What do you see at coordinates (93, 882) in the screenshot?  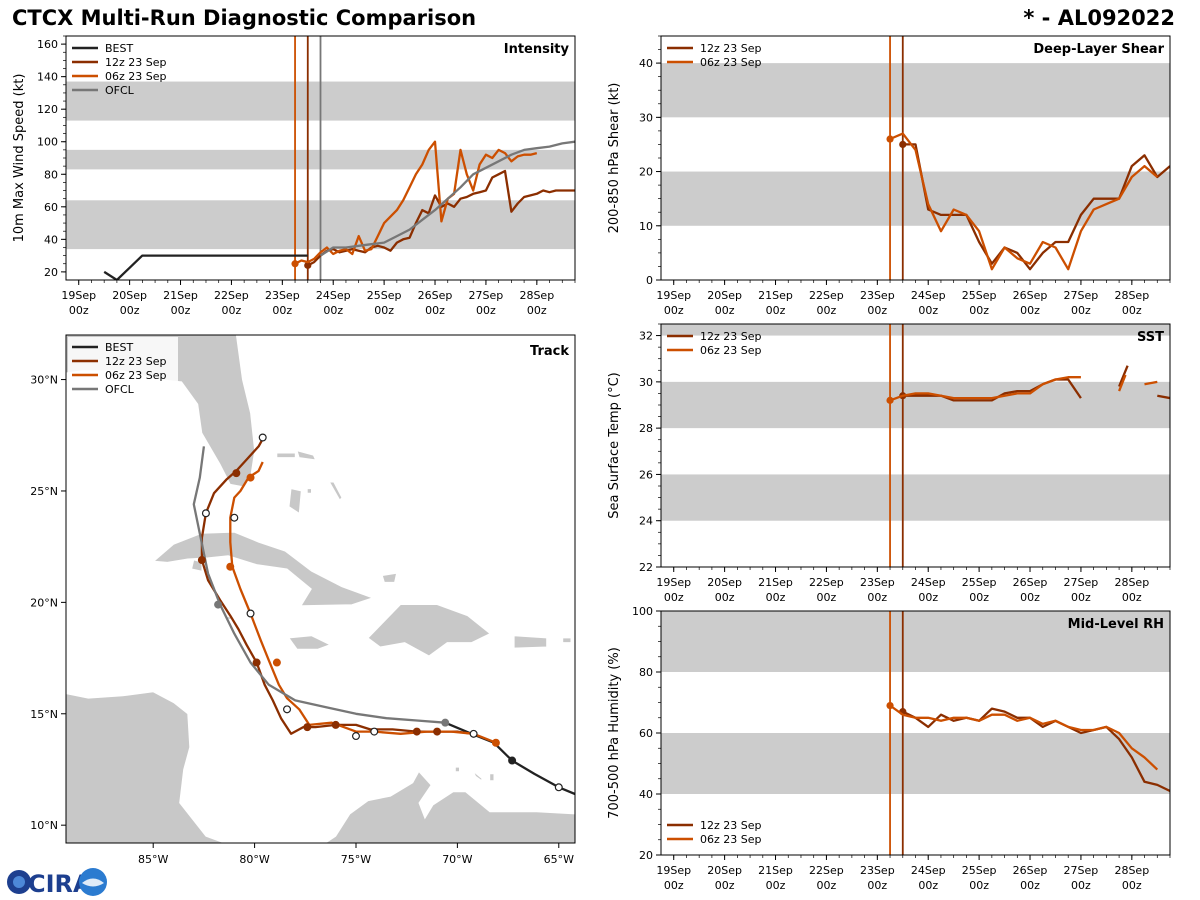 I see `cira-logo-cloud` at bounding box center [93, 882].